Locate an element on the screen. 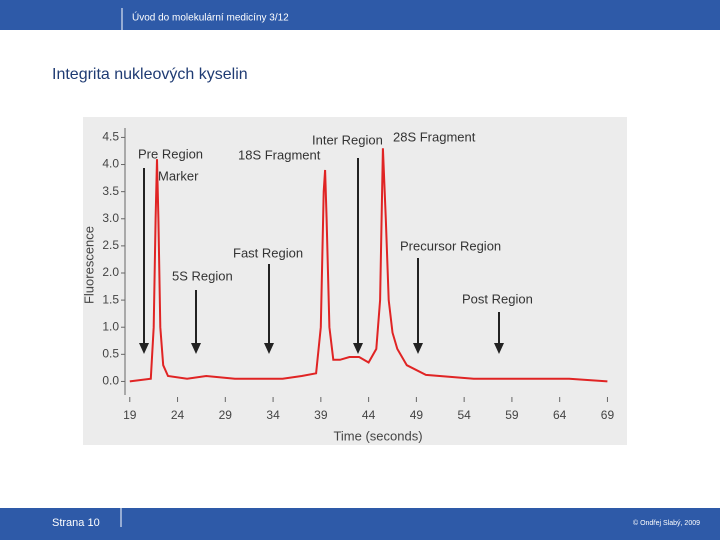 The width and height of the screenshot is (720, 545). y-tick-label: 0.5 is located at coordinates (110, 354).